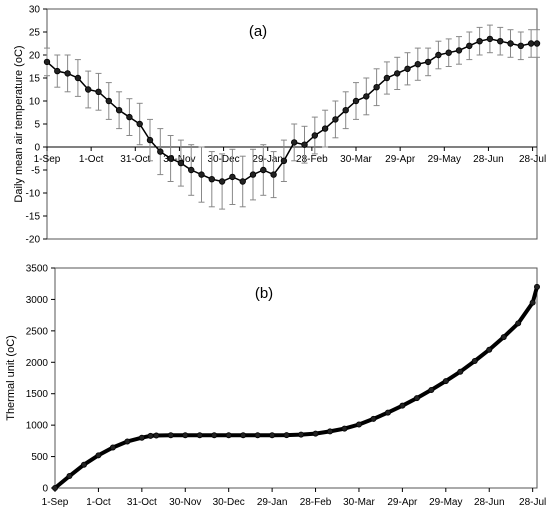 Image resolution: width=550 pixels, height=513 pixels. What do you see at coordinates (40, 379) in the screenshot?
I see `y-ticks-b: 3500 3000 2500 2000 1500 1000 500 0` at bounding box center [40, 379].